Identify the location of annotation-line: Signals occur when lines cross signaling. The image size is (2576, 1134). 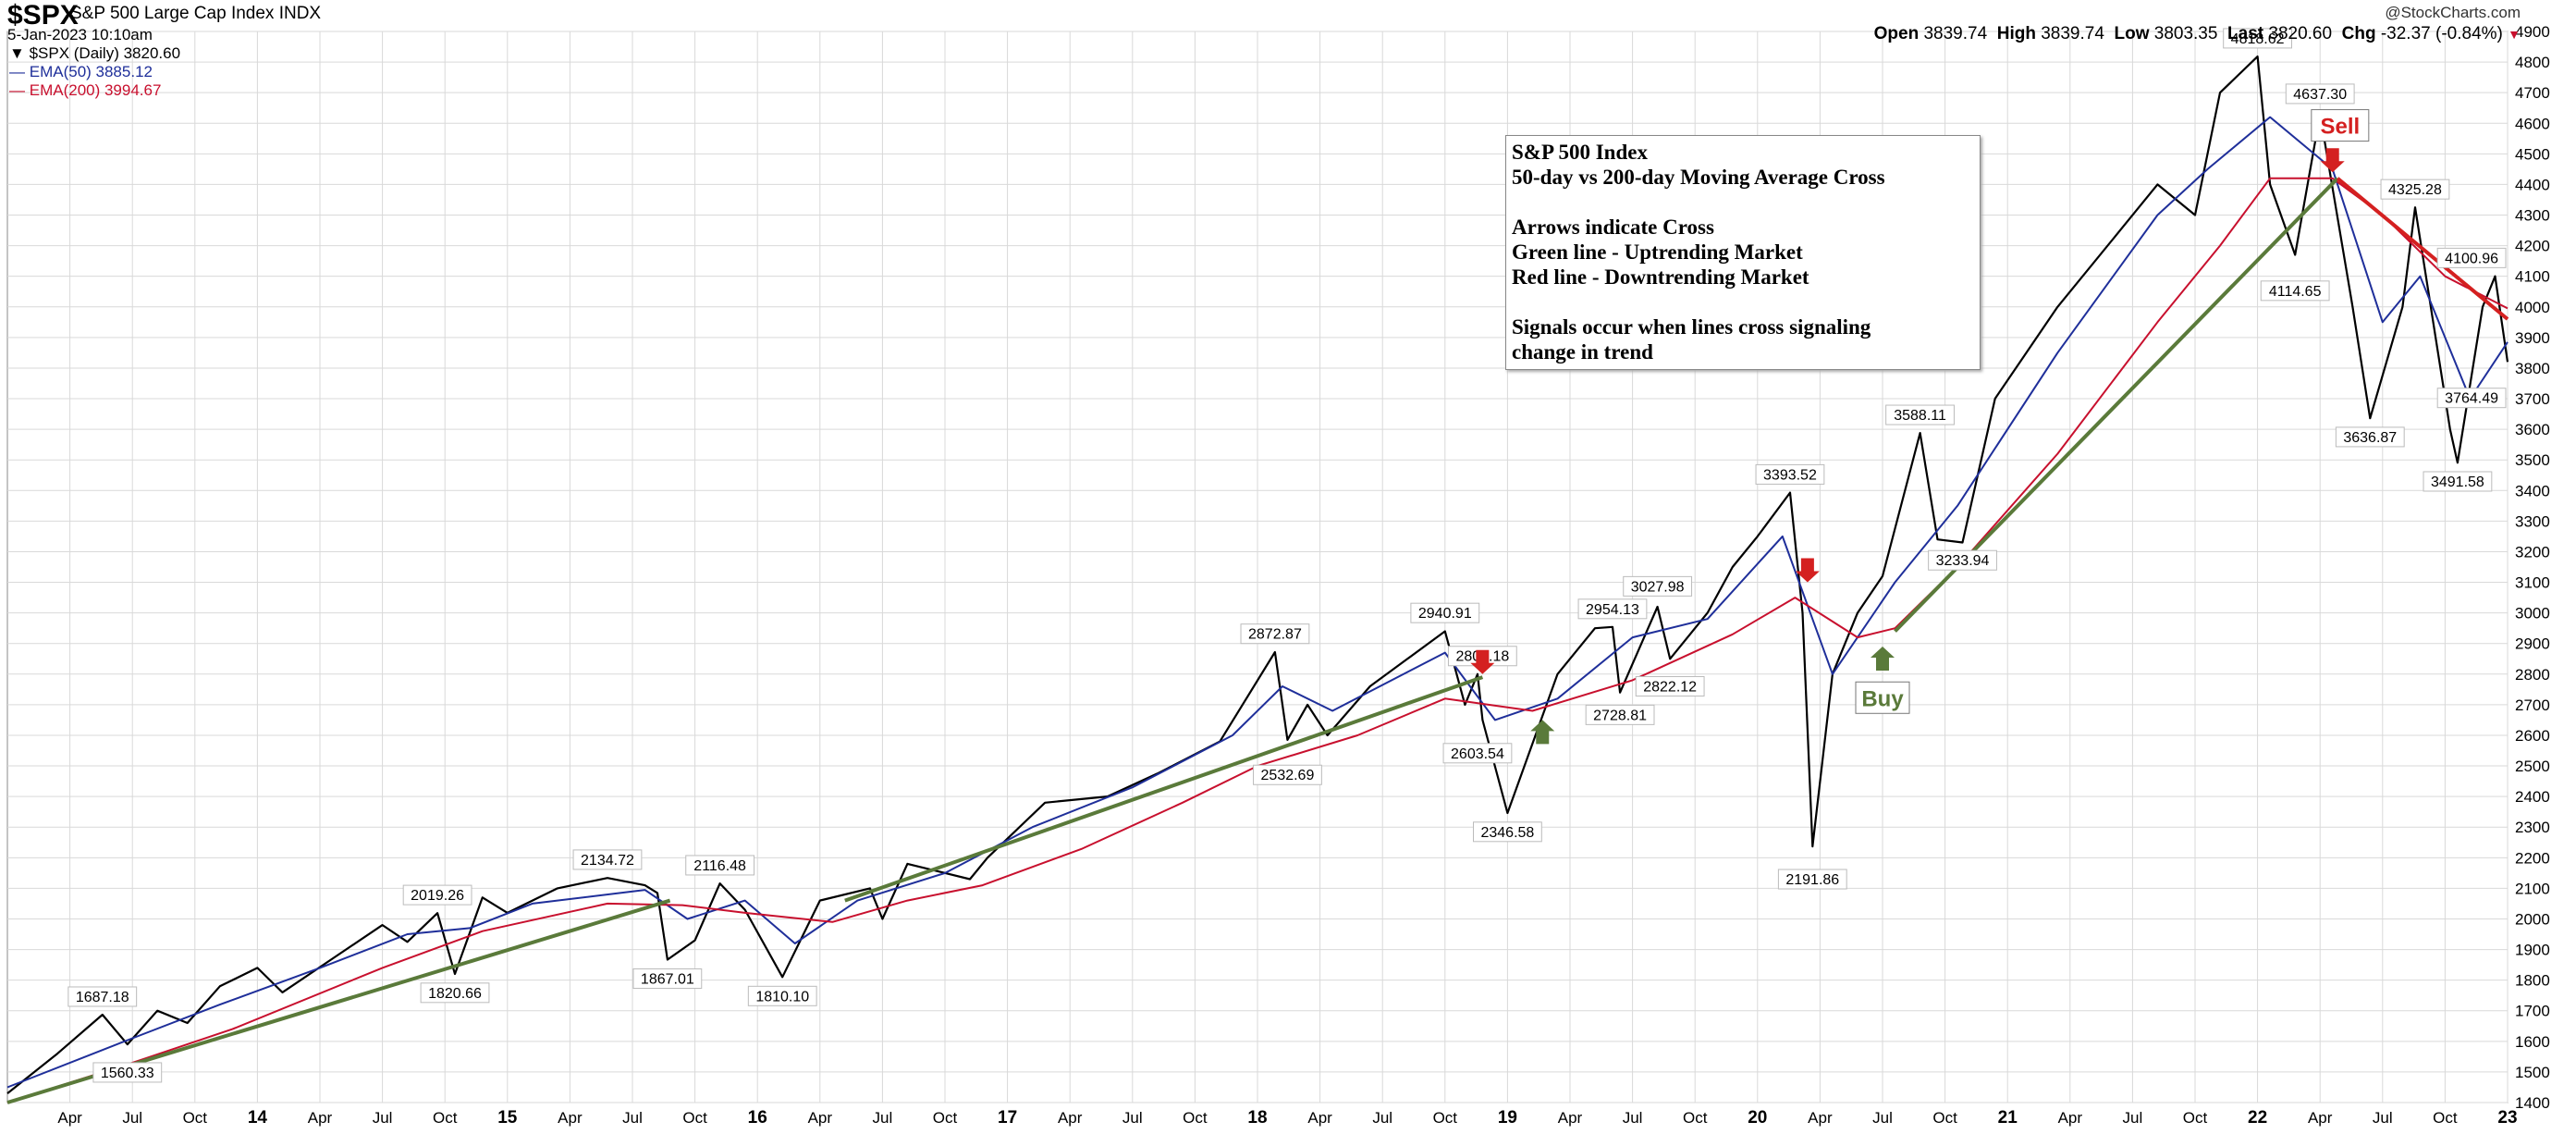
(1691, 327).